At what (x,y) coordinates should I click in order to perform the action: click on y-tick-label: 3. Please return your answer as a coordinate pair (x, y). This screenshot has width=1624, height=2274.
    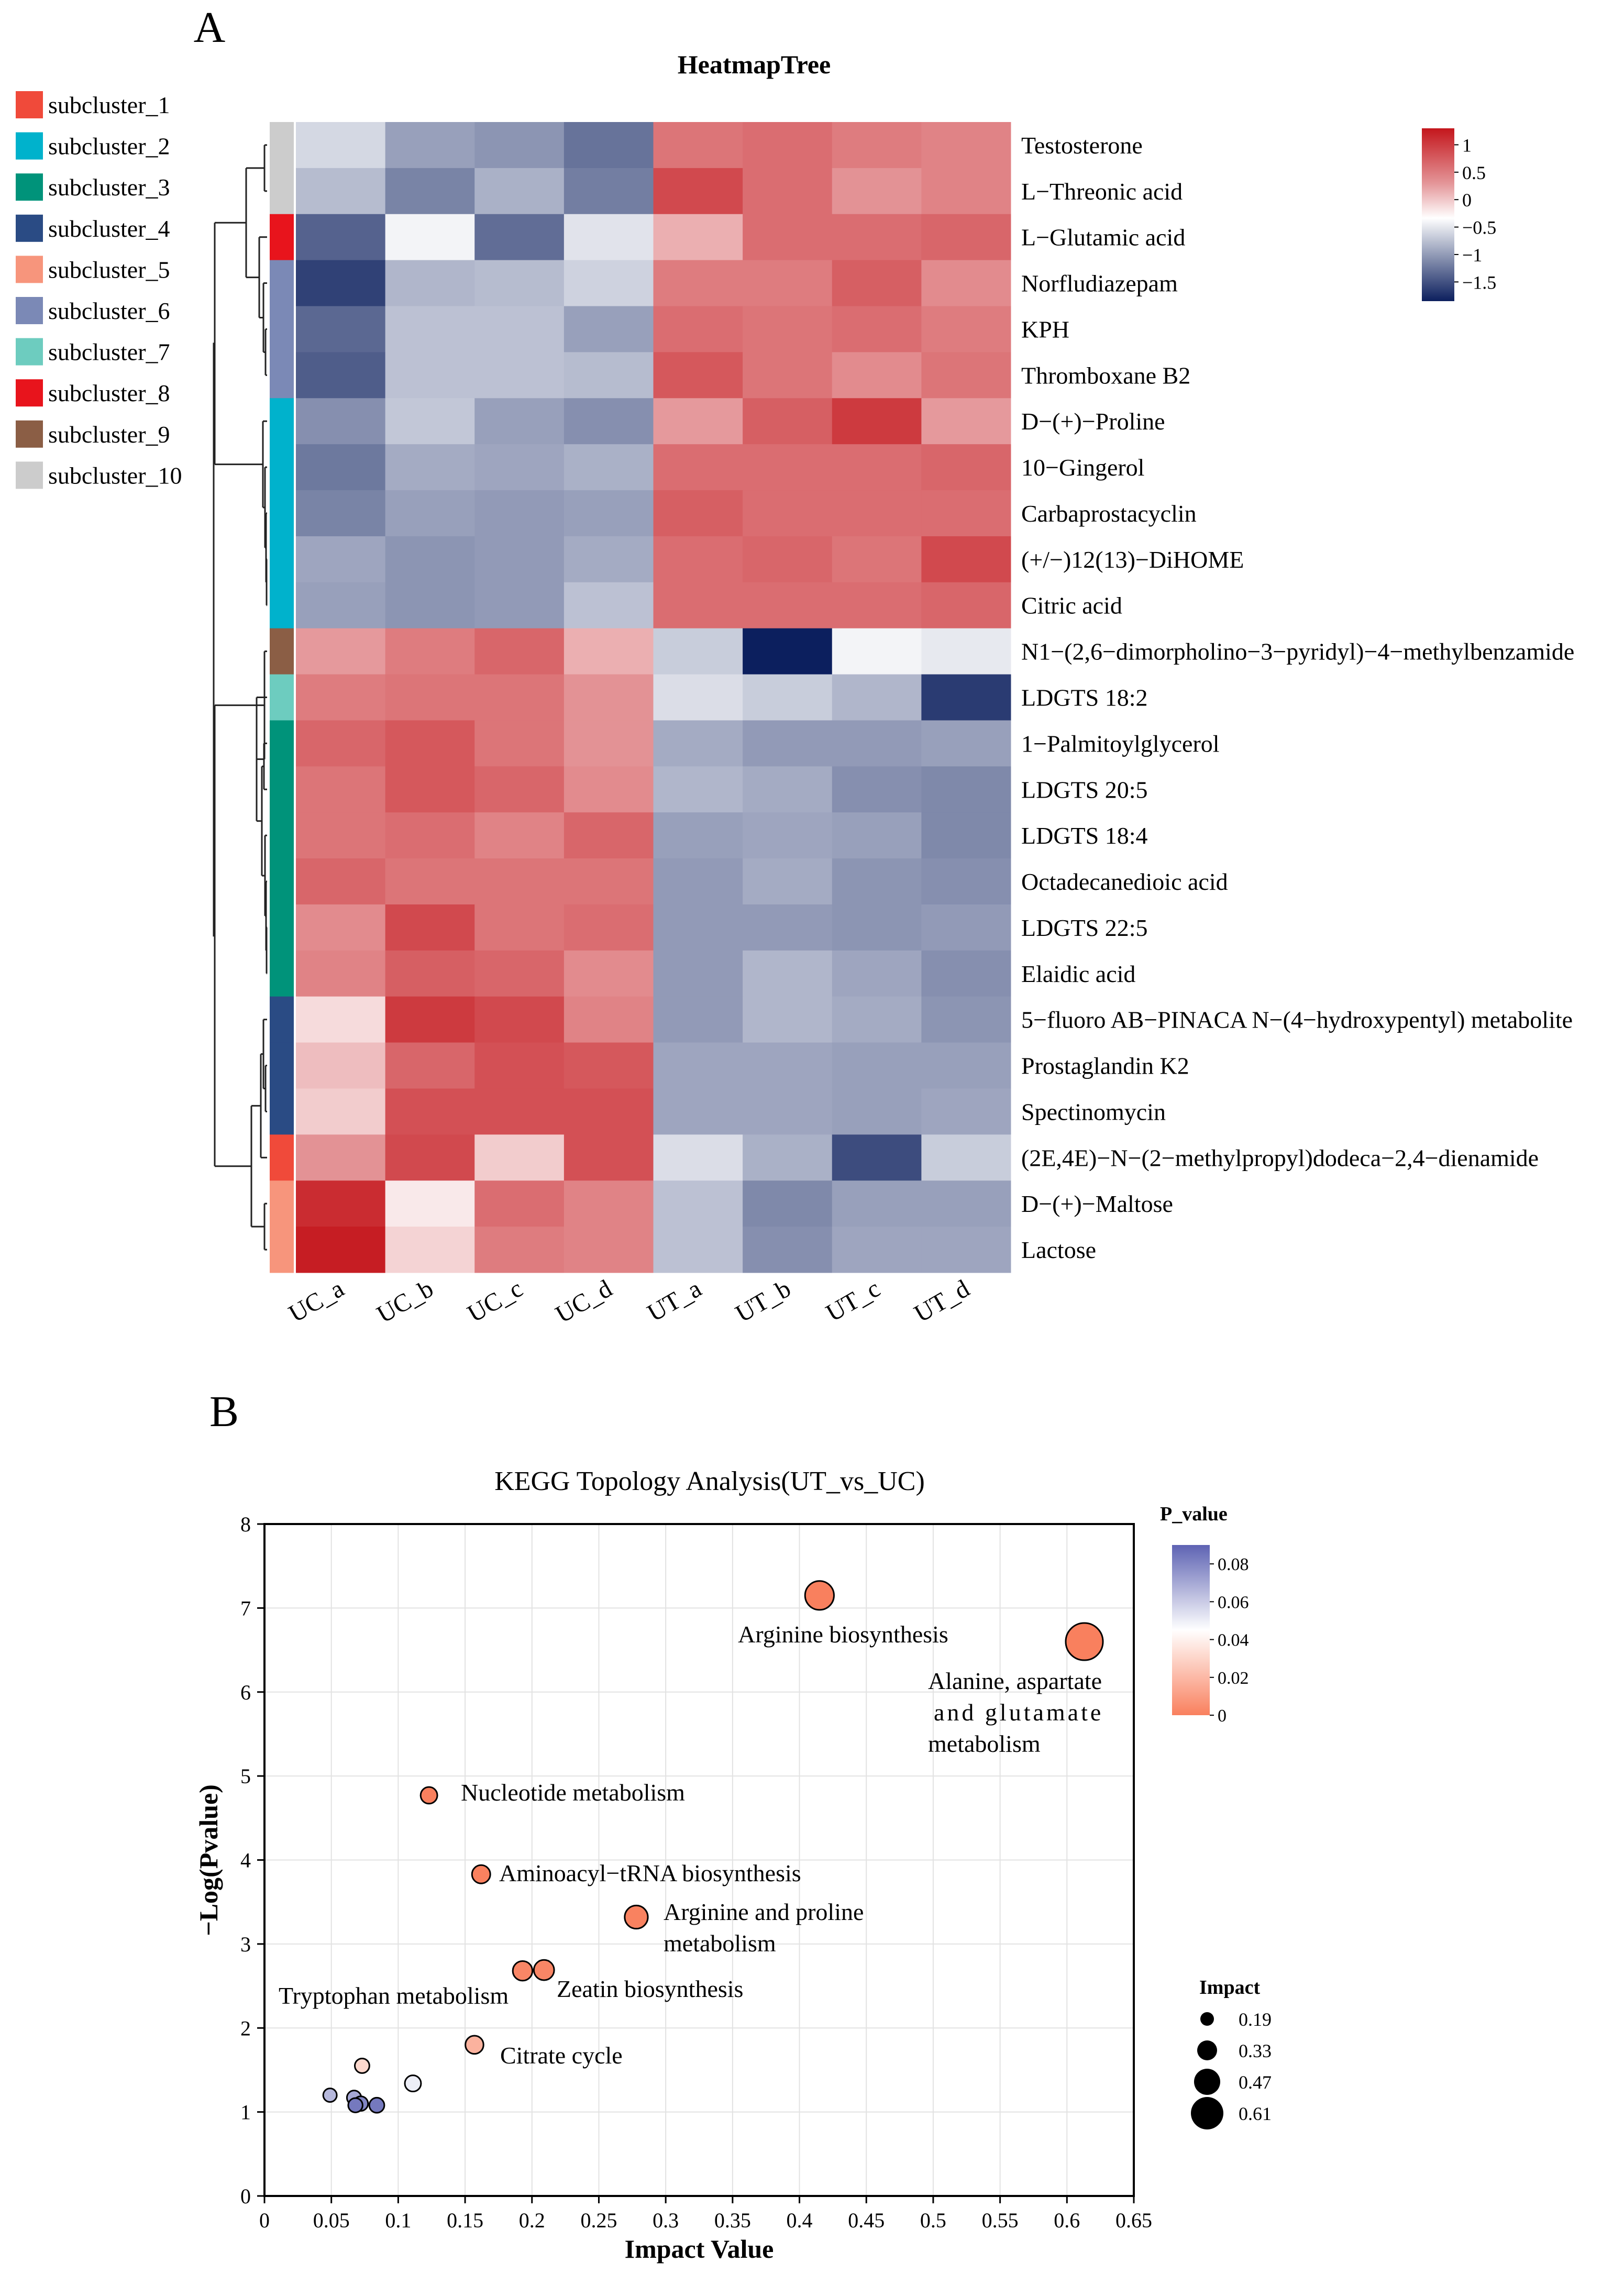
    Looking at the image, I should click on (245, 1944).